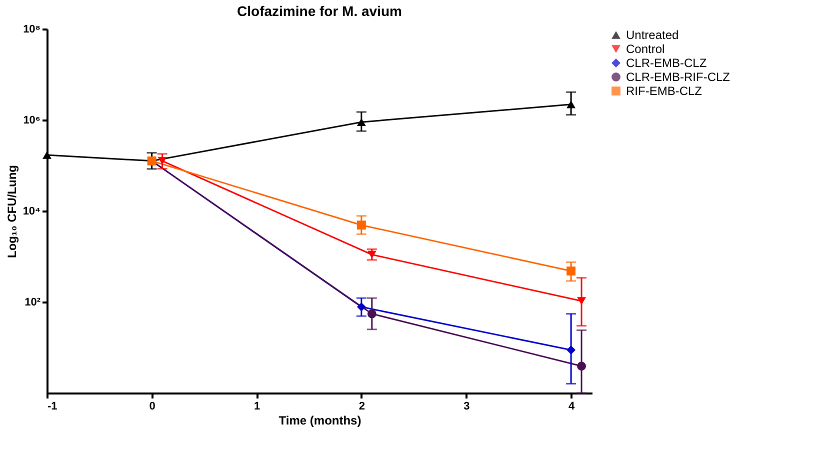 The image size is (813, 465). Describe the element at coordinates (666, 63) in the screenshot. I see `legend-label: CLR-EMB-CLZ` at that location.